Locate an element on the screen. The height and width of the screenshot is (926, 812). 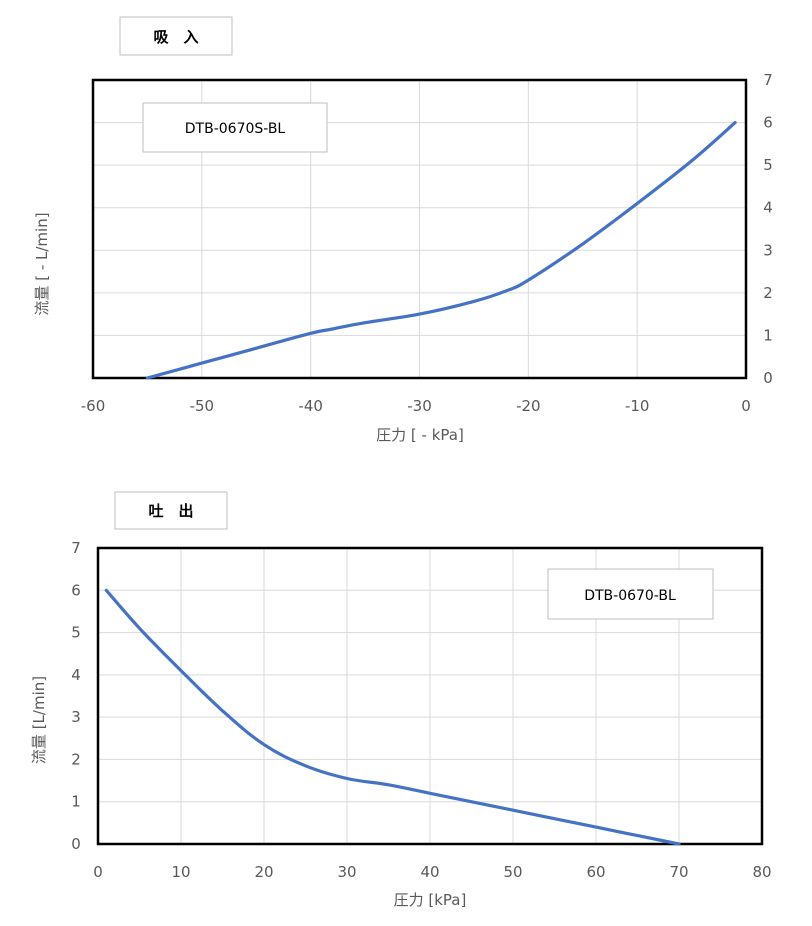
suction-y-axis-title: 流量 [ - L/min] is located at coordinates (42, 263).